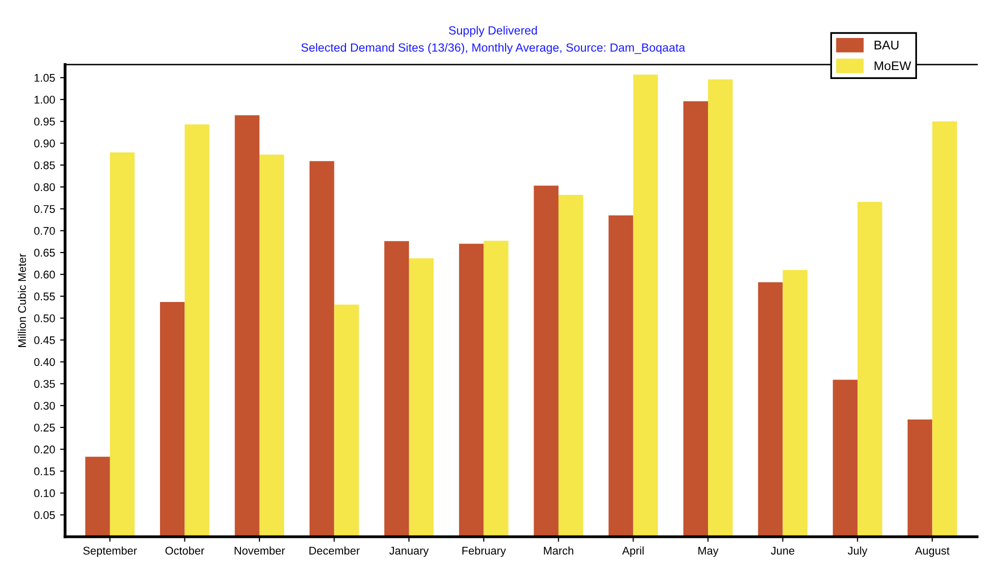 The height and width of the screenshot is (571, 986). Describe the element at coordinates (334, 550) in the screenshot. I see `x-tick-label: December` at that location.